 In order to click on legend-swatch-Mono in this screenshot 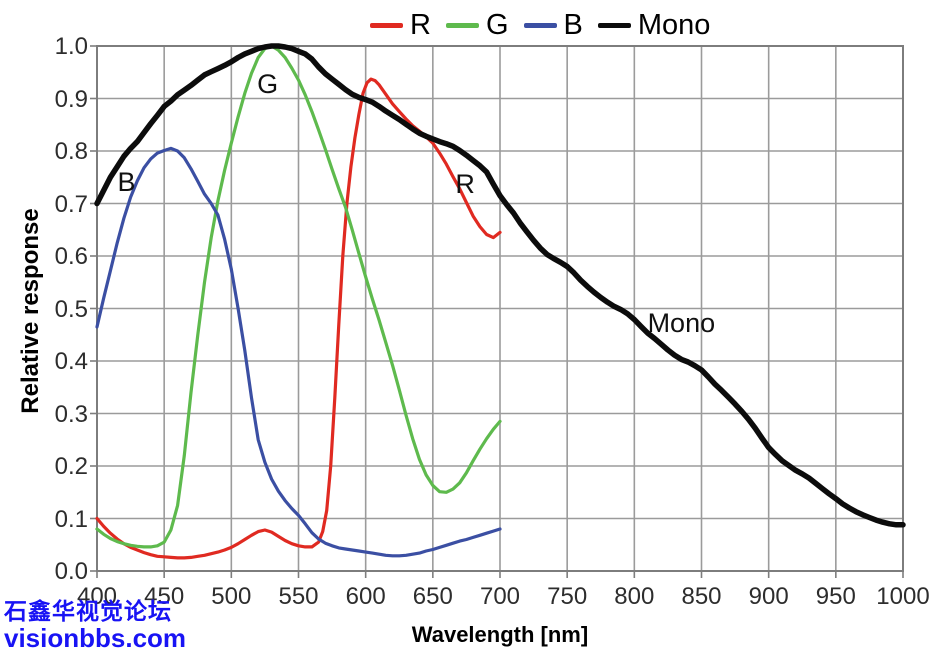, I will do `click(614, 25)`.